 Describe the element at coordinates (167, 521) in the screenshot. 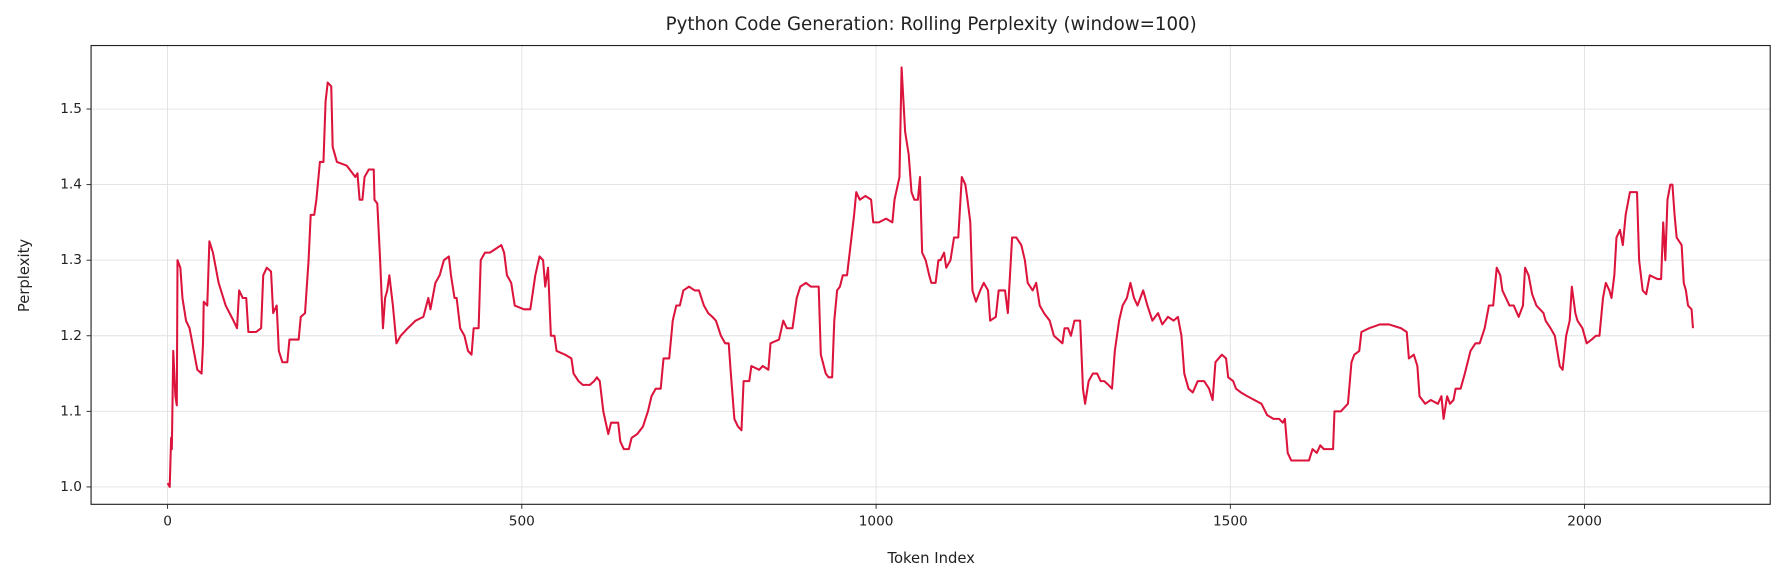

I see `x-tick-label: 0` at that location.